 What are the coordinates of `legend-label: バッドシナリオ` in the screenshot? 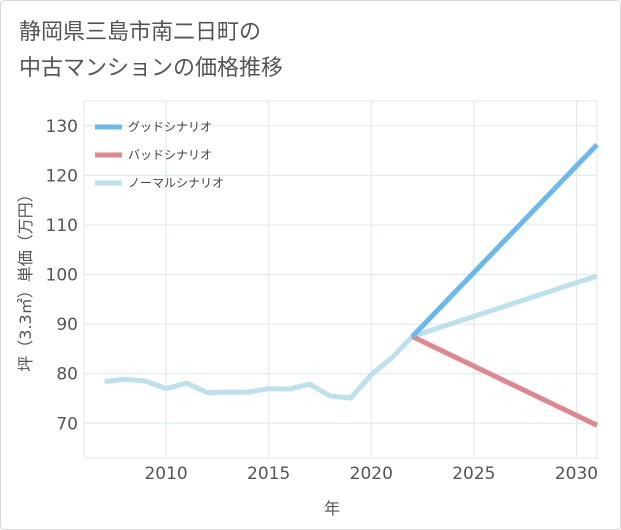 It's located at (170, 155).